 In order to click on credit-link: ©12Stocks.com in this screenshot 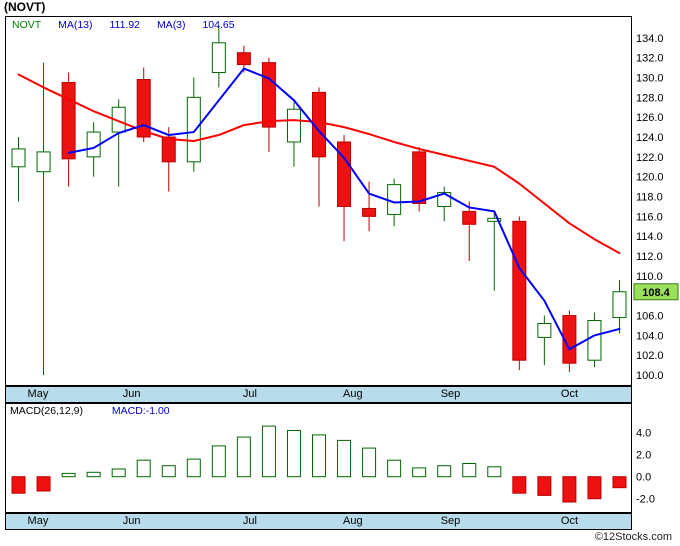, I will do `click(633, 537)`.